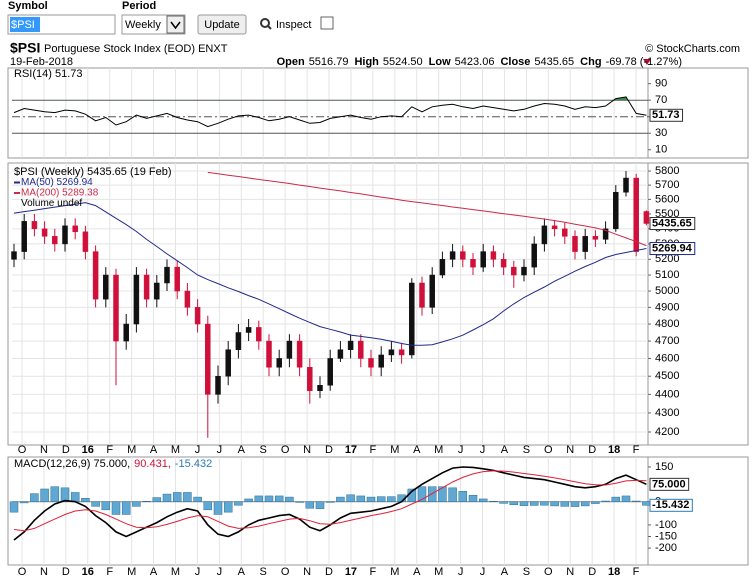 The image size is (753, 578). What do you see at coordinates (667, 376) in the screenshot?
I see `y-tick-label: 4500` at bounding box center [667, 376].